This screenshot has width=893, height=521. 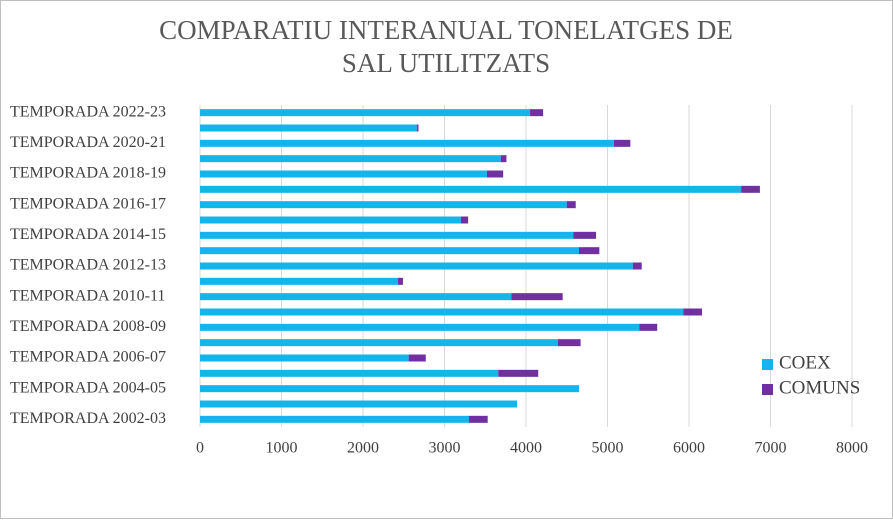 I want to click on y-tick-label: TEMPORADA 2018-19, so click(x=88, y=173).